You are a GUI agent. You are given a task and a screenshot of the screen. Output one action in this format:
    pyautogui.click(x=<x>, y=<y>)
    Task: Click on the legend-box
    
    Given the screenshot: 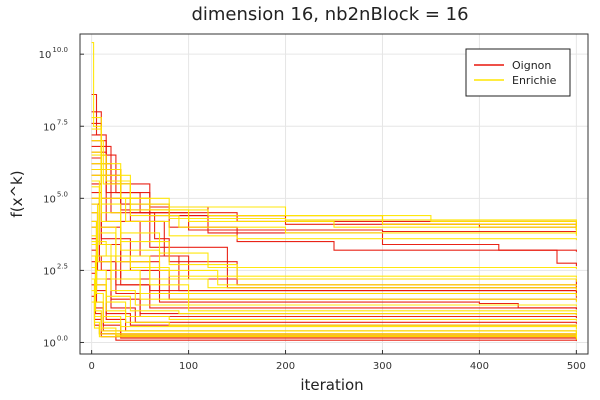 What is the action you would take?
    pyautogui.click(x=518, y=72)
    